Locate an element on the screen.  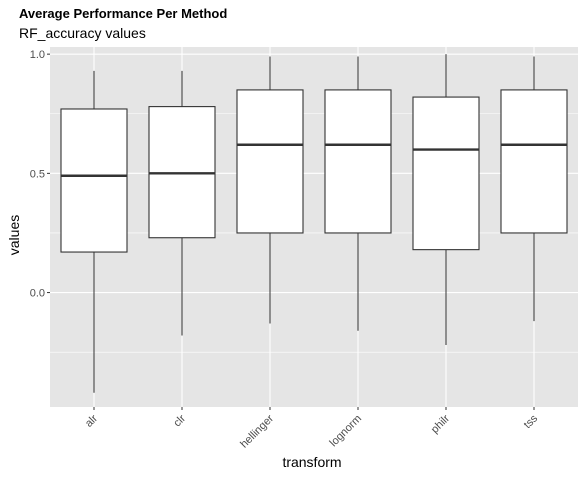
box-alr is located at coordinates (94, 231).